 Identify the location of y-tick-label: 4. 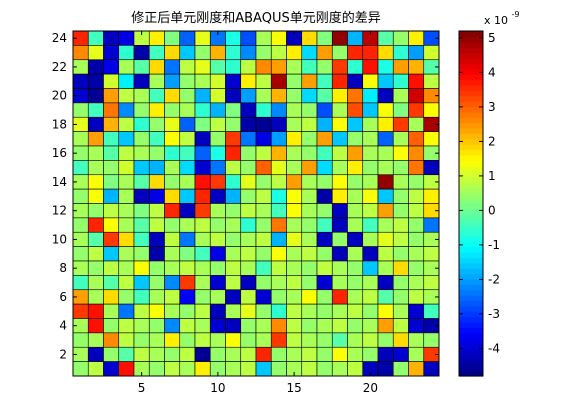
(63, 326).